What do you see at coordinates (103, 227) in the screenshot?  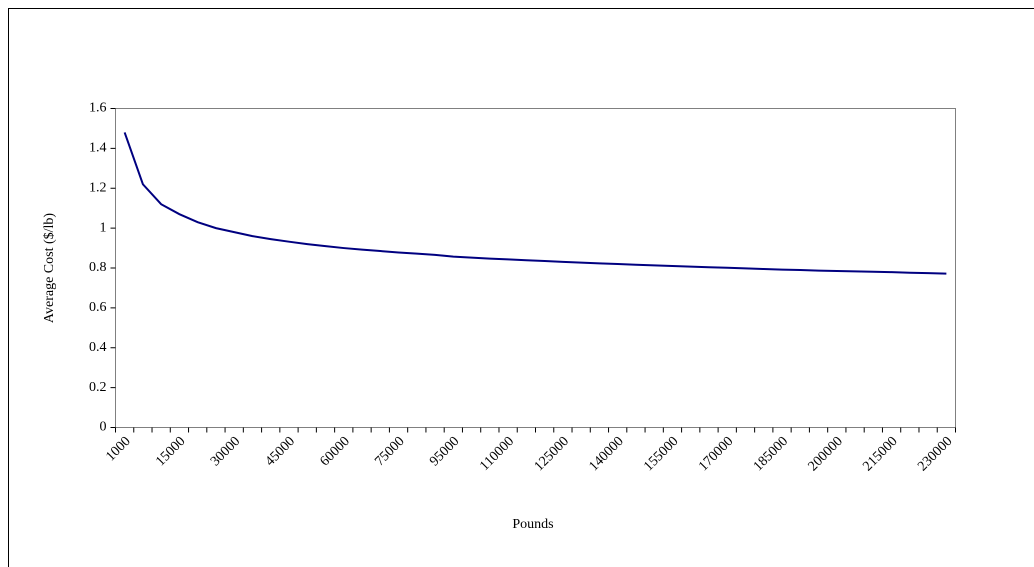 I see `y-tick-label: 1` at bounding box center [103, 227].